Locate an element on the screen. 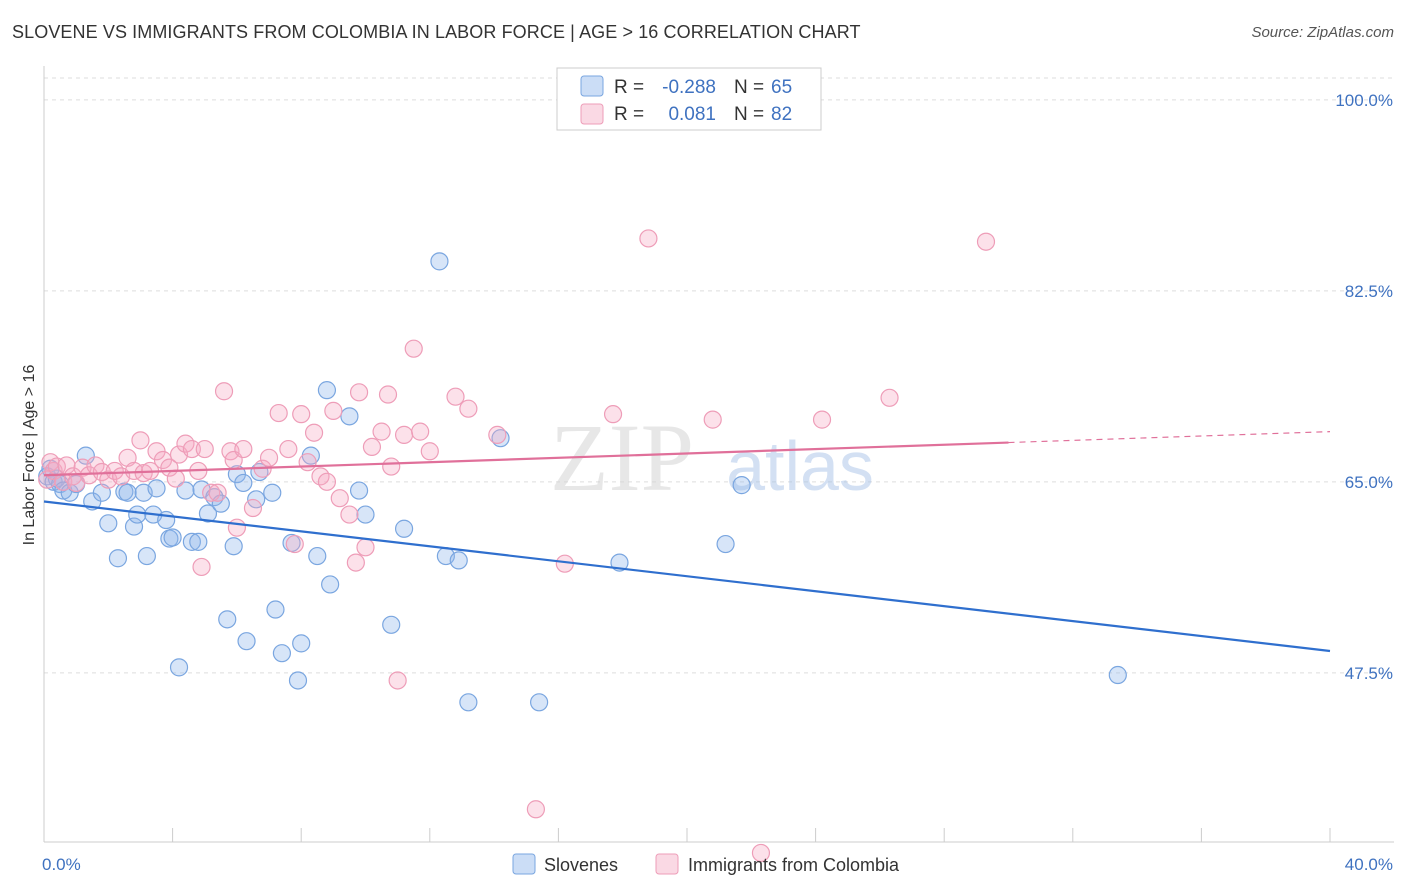  legend-swatch-blue is located at coordinates (592, 86).